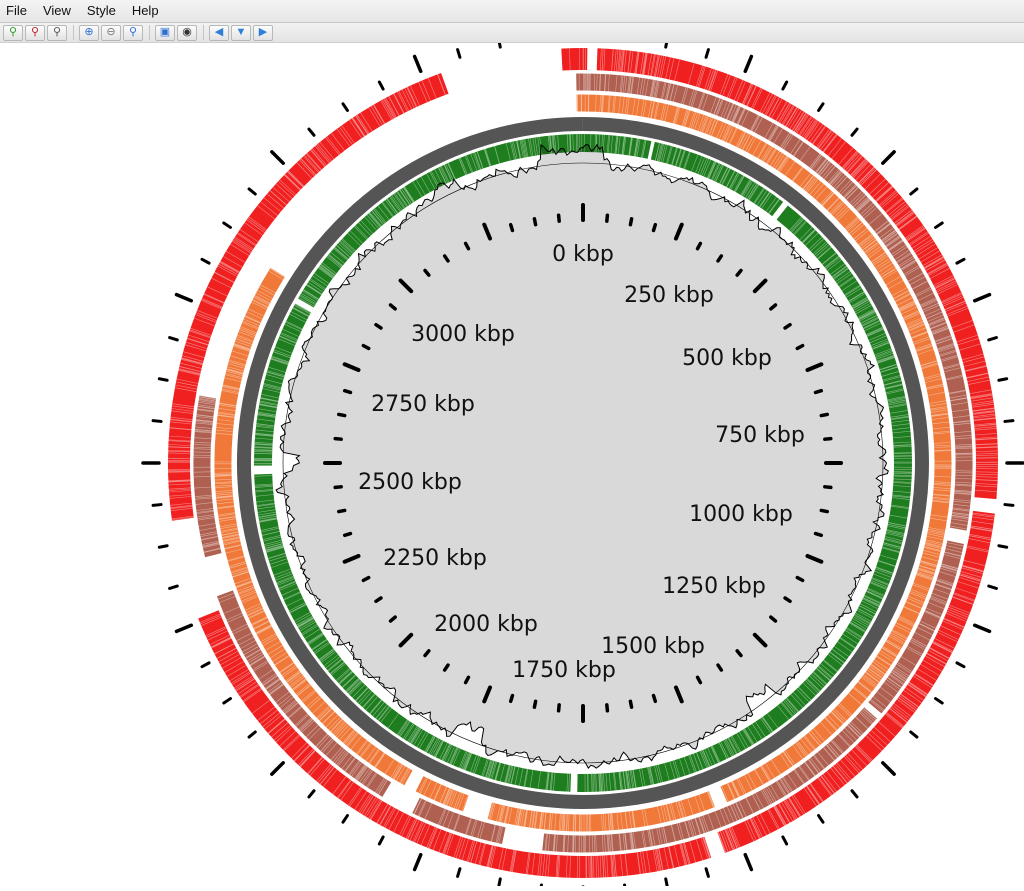 The image size is (1024, 891). I want to click on menu-help: Help, so click(145, 11).